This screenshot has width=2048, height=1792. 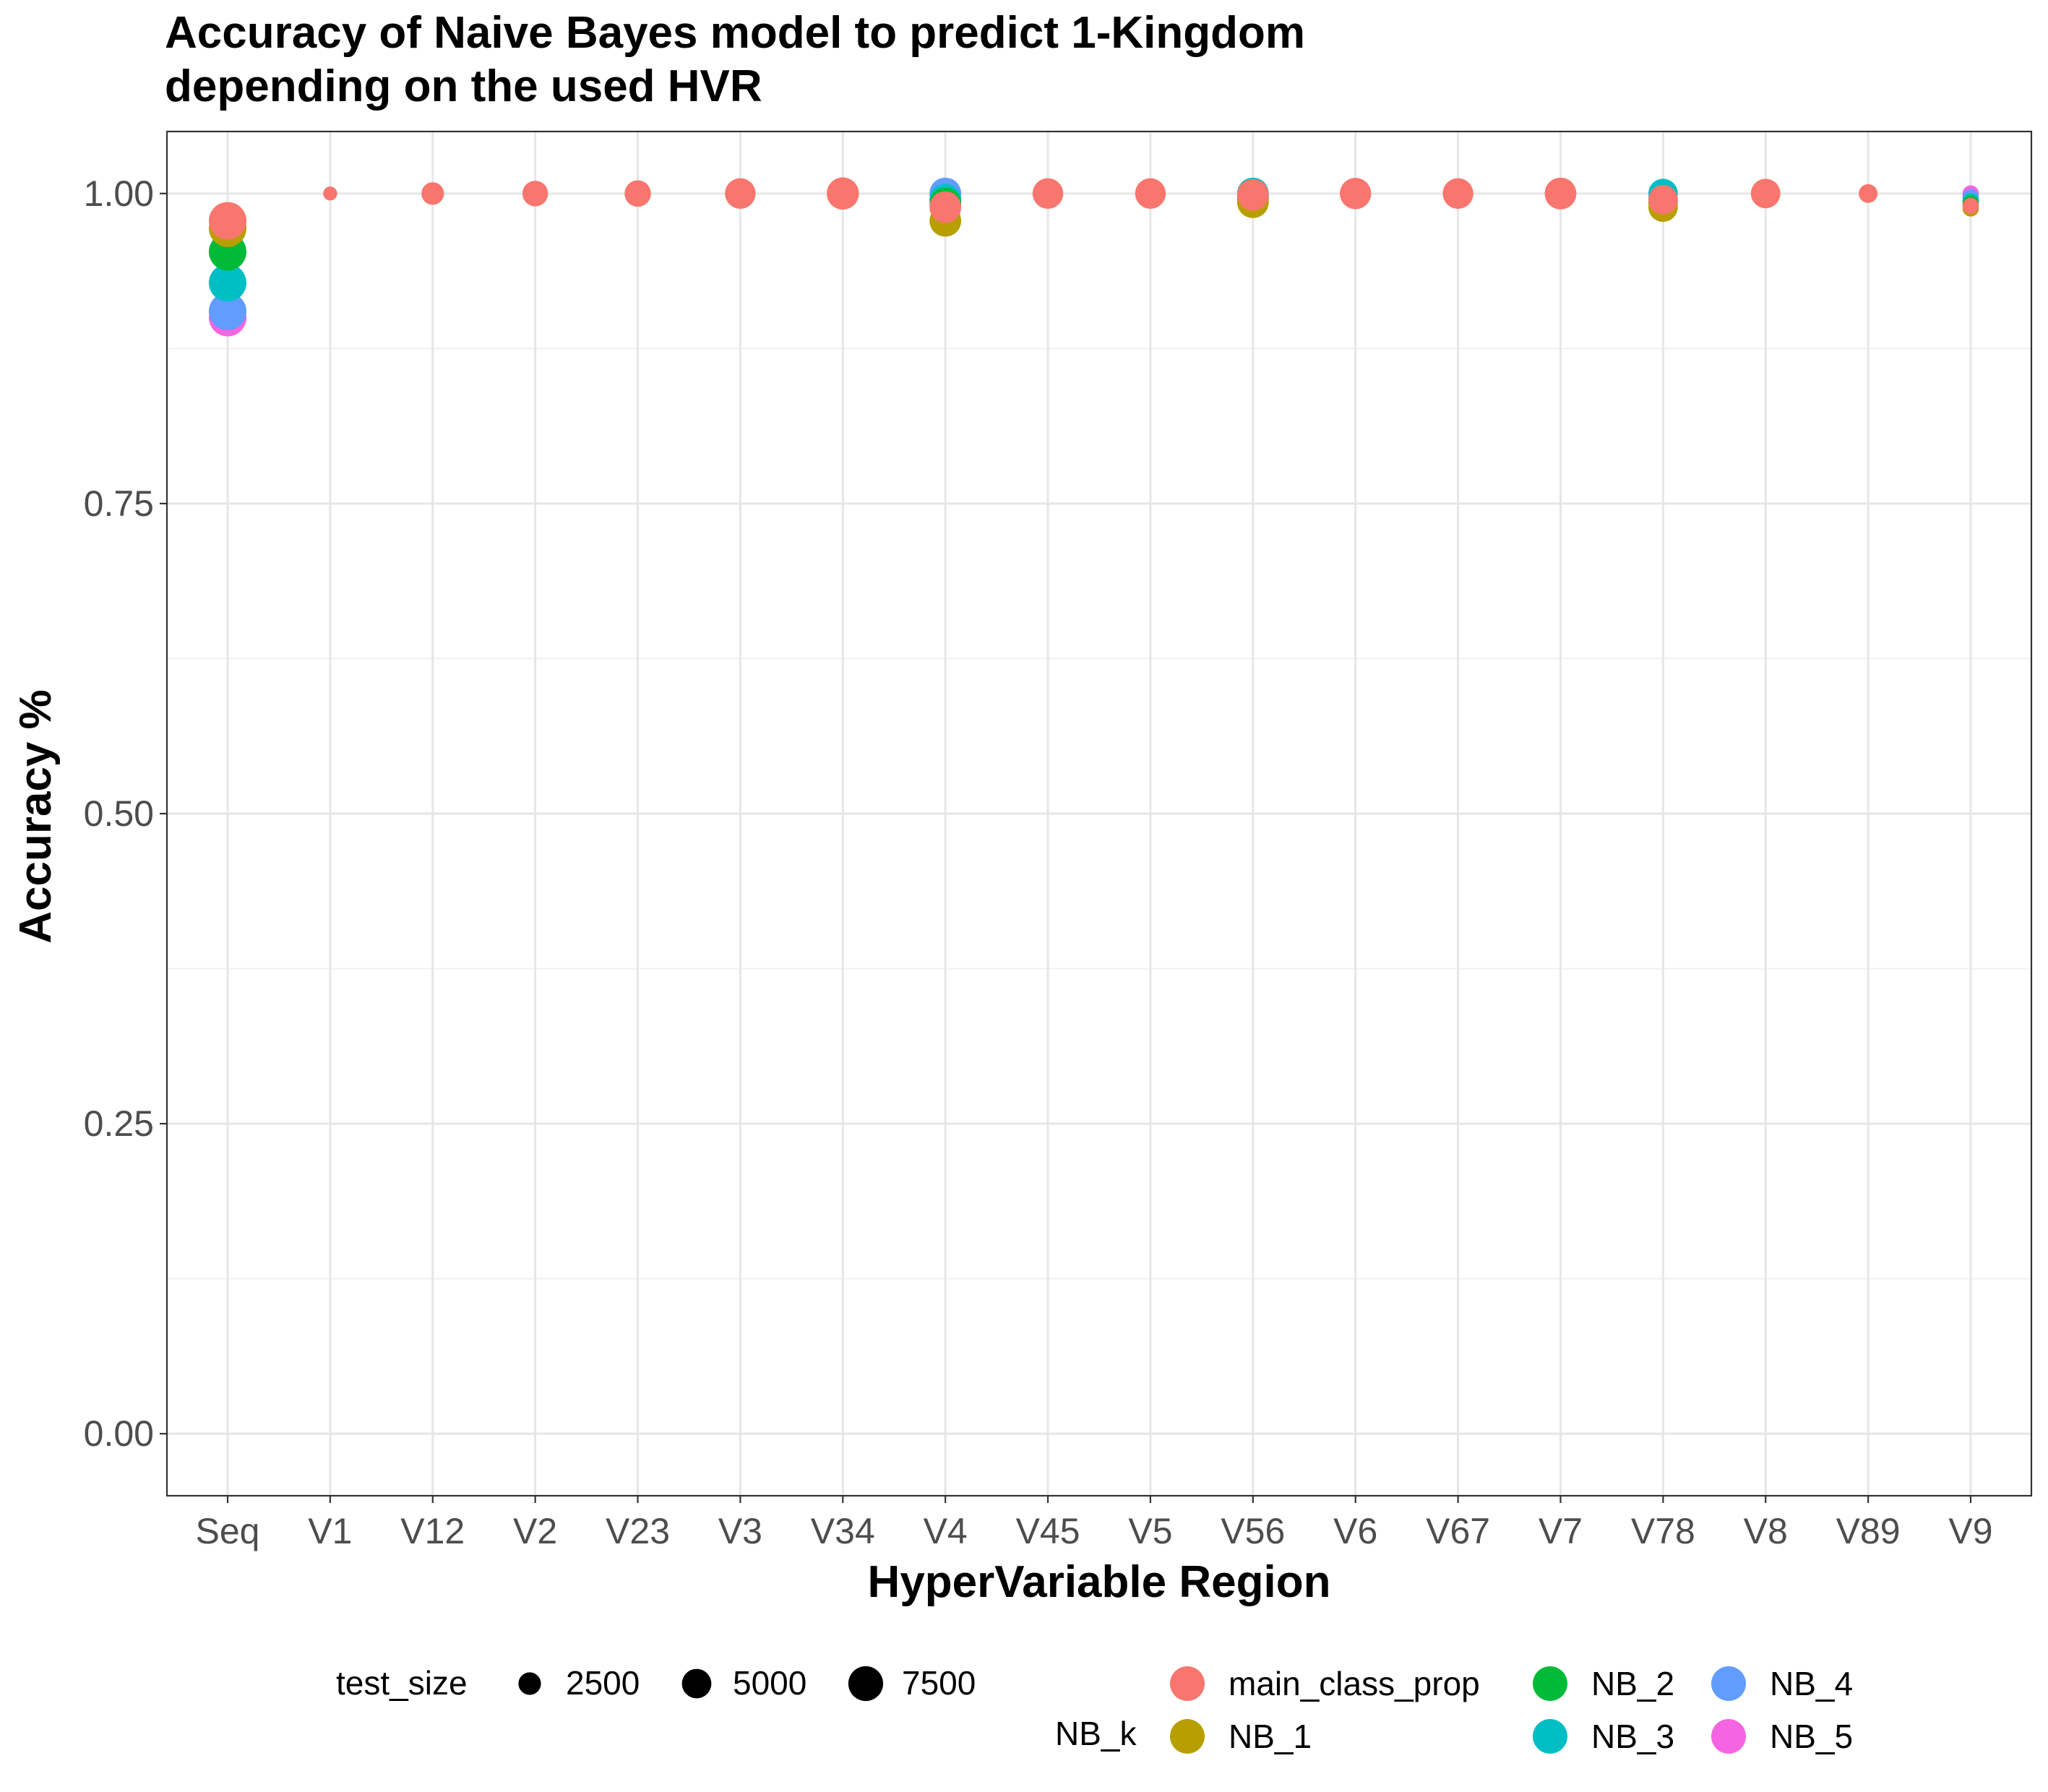 What do you see at coordinates (119, 1123) in the screenshot?
I see `y-tick-label: 0.25` at bounding box center [119, 1123].